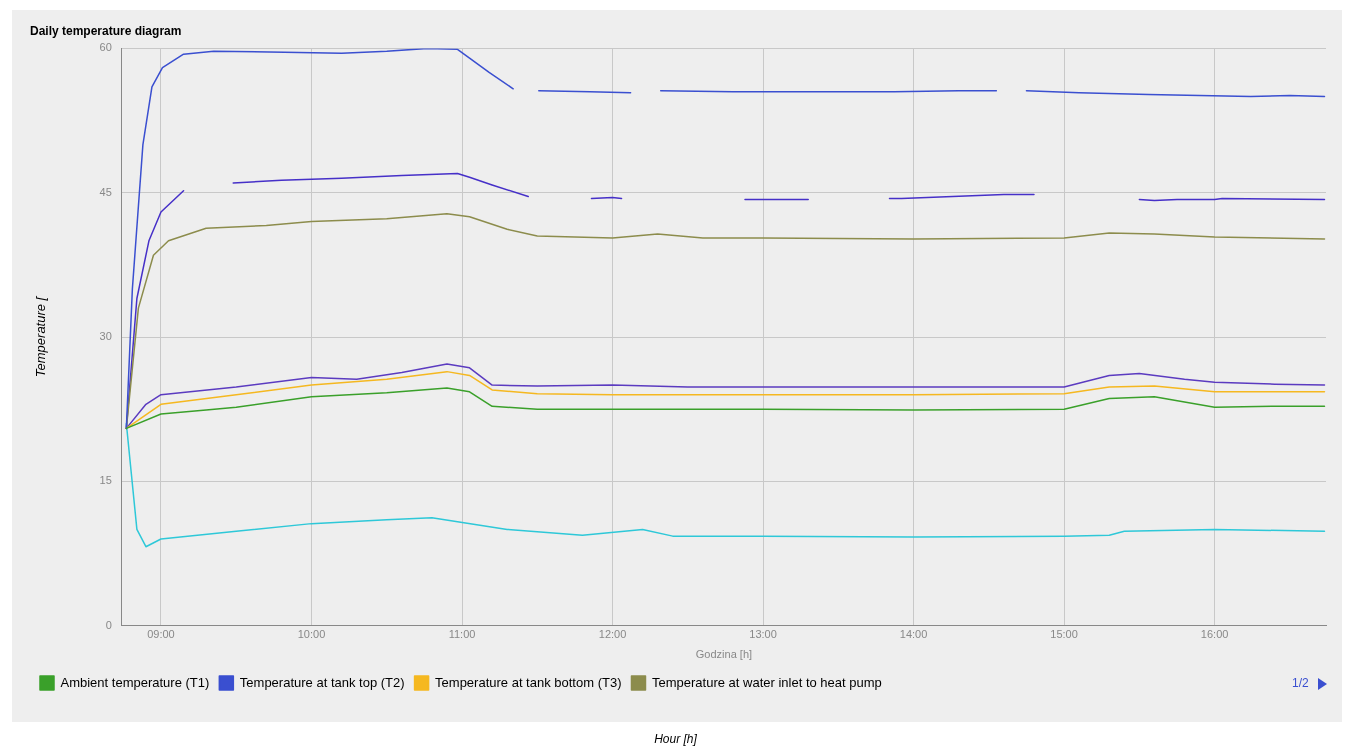 The image size is (1351, 756). I want to click on x-tick-label: 12:00, so click(612, 634).